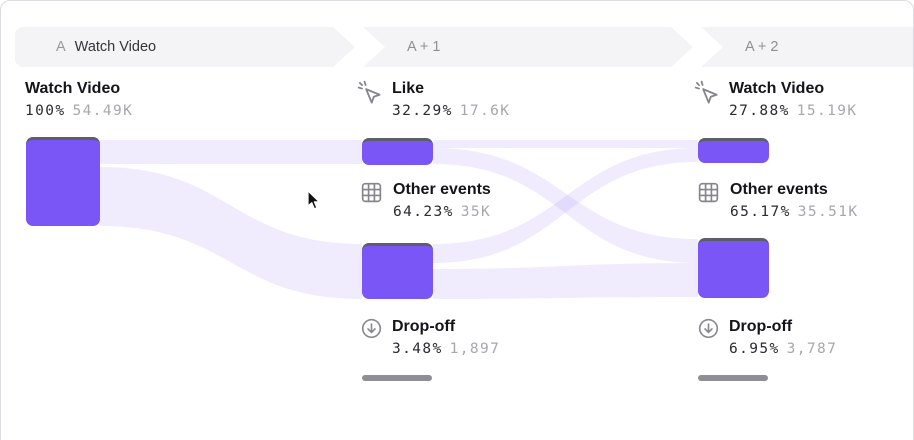 This screenshot has width=914, height=440. Describe the element at coordinates (794, 212) in the screenshot. I see `event-stats: 65.17% 35.51K` at that location.